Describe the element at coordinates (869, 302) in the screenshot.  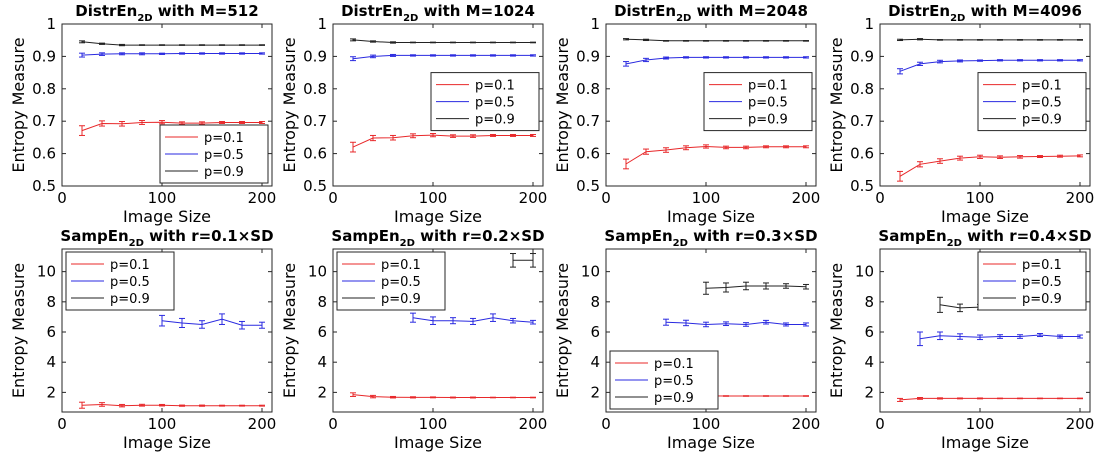
I see `y-tick-label: 8` at that location.